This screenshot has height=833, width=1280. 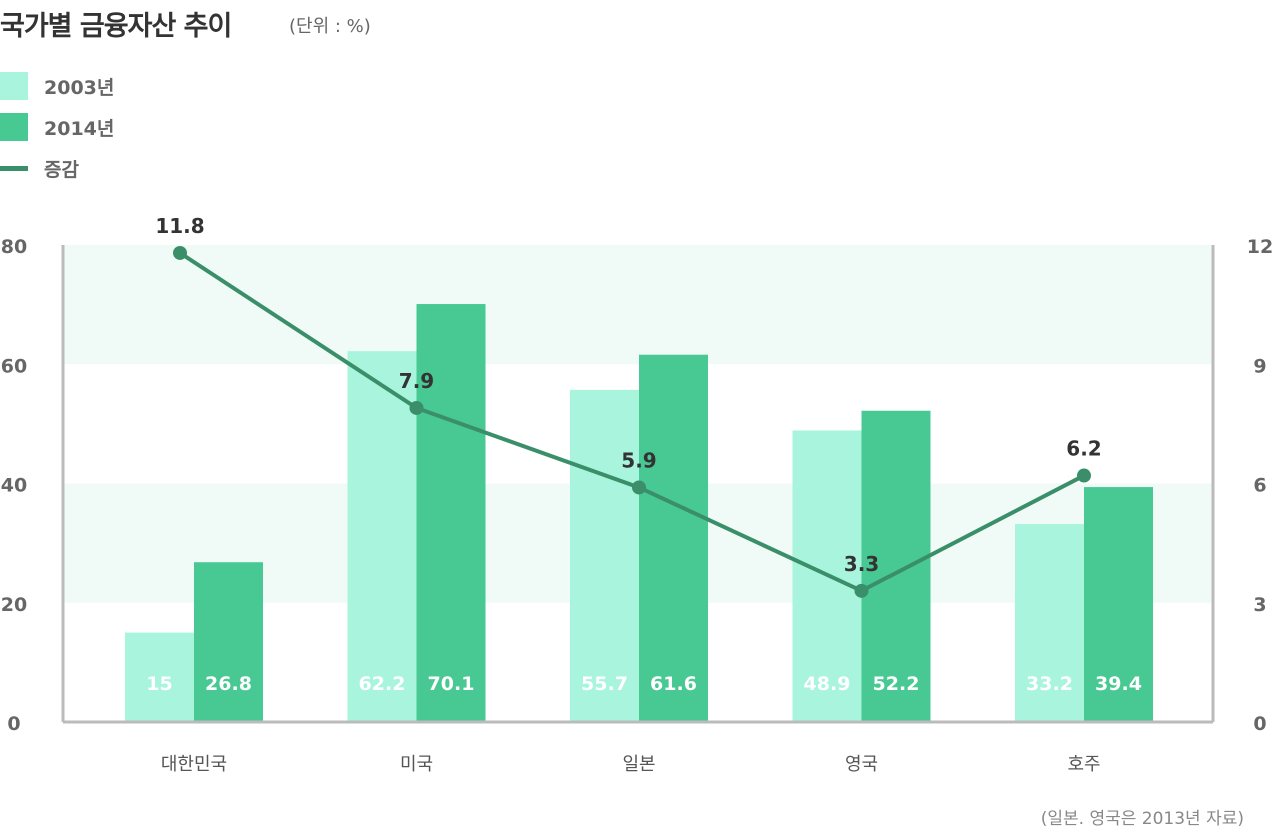 What do you see at coordinates (39, 168) in the screenshot?
I see `legend-item-change: 증감` at bounding box center [39, 168].